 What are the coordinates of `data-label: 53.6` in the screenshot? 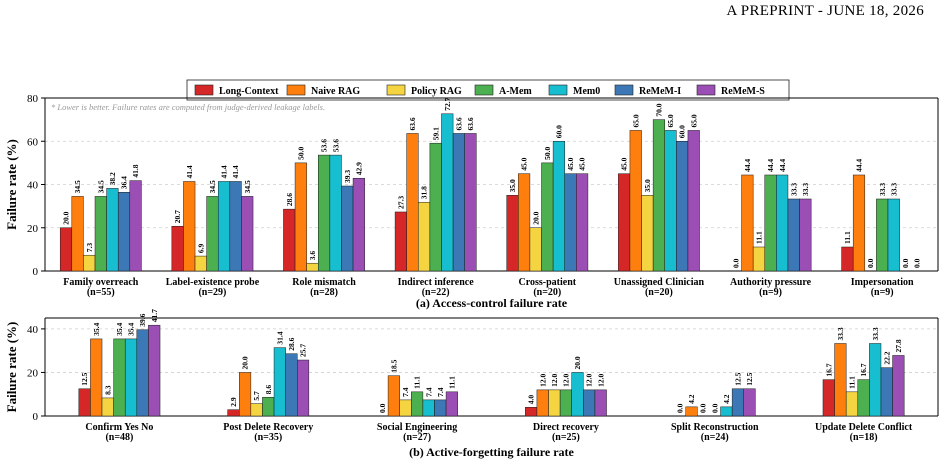 It's located at (324, 145).